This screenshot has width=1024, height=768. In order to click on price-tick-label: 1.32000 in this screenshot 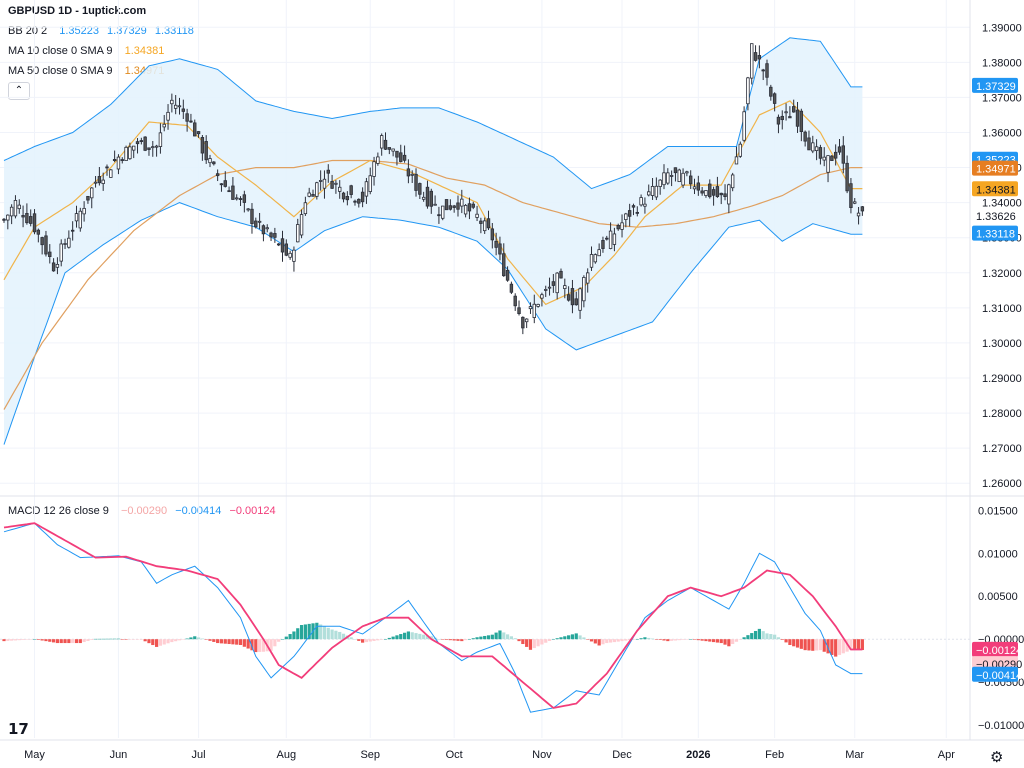, I will do `click(1002, 274)`.